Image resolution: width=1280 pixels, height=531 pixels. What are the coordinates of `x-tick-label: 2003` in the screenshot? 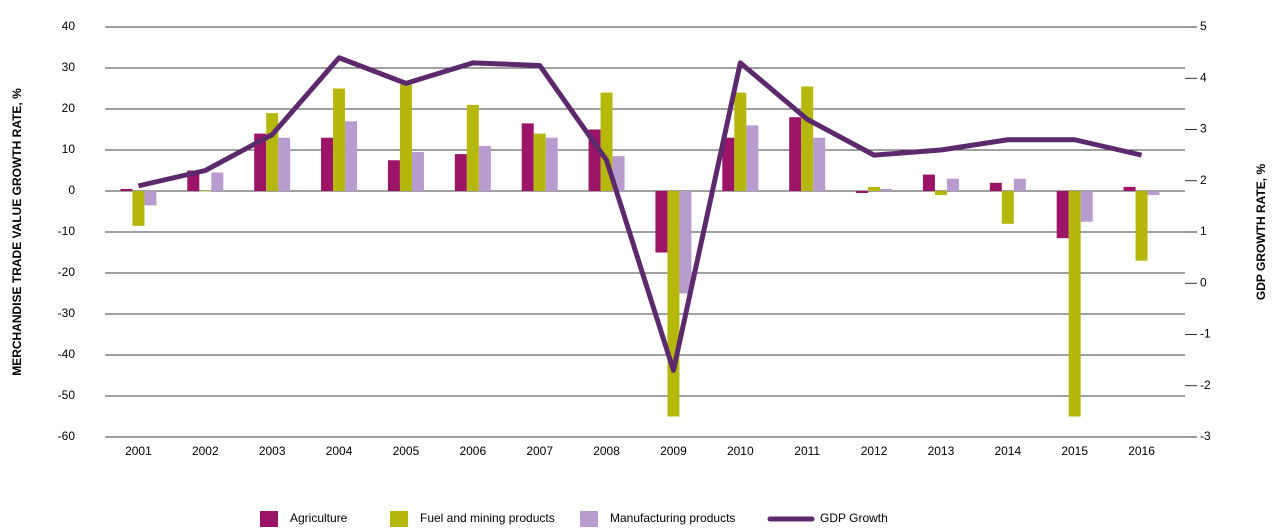 It's located at (272, 451).